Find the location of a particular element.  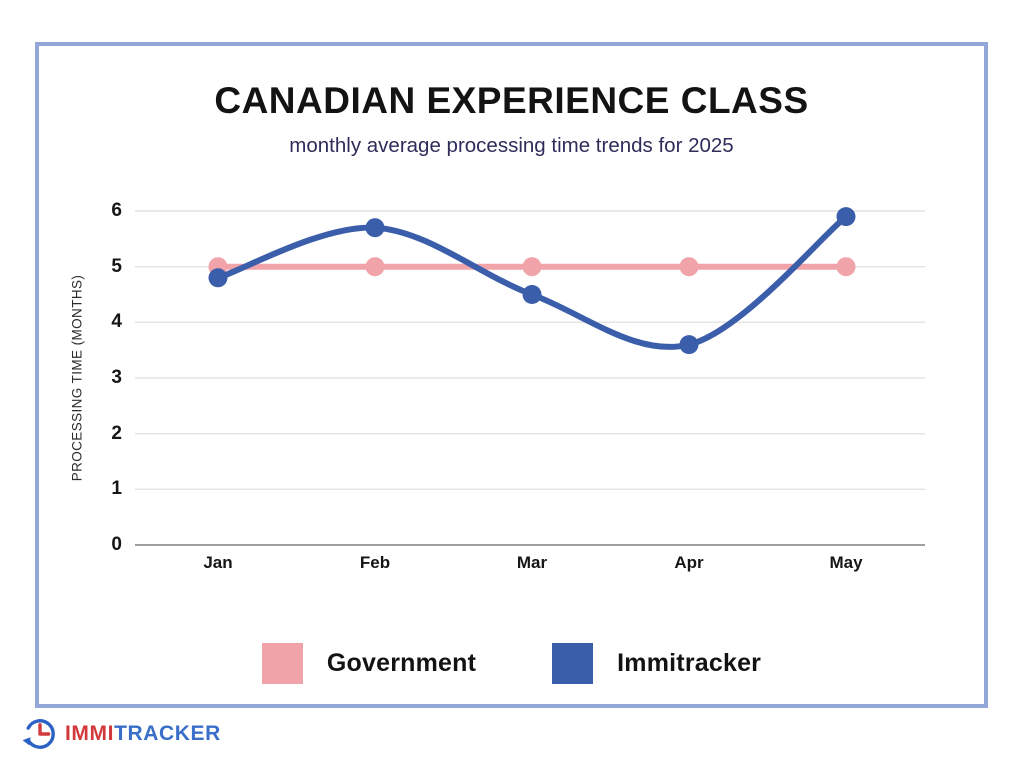

logo-text-tracker: TRACKER is located at coordinates (167, 733).